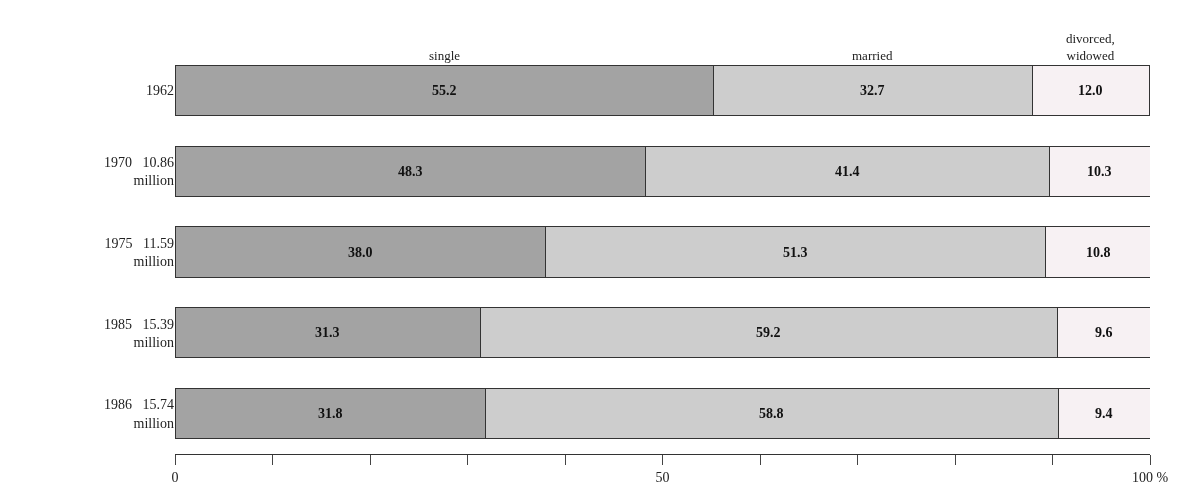  I want to click on data-label: 9.4, so click(1104, 413).